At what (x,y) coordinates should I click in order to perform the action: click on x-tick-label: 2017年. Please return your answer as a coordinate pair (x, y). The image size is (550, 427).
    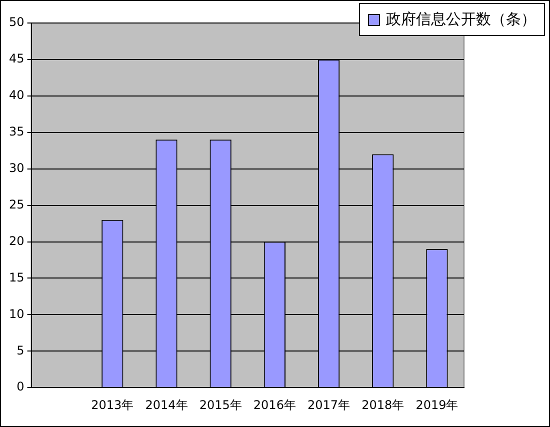
    Looking at the image, I should click on (329, 405).